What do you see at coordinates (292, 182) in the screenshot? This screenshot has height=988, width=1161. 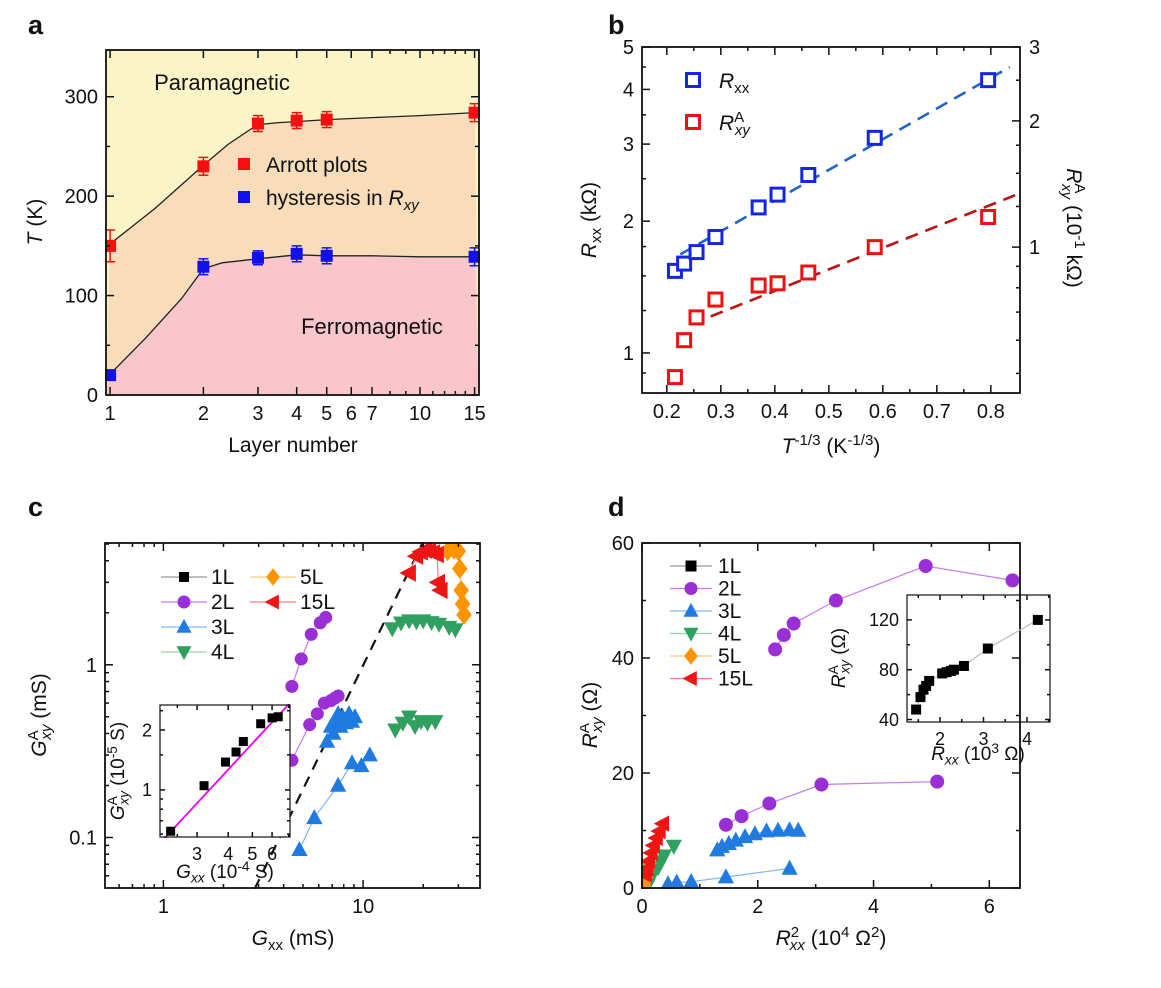 I see `series-arrott` at bounding box center [292, 182].